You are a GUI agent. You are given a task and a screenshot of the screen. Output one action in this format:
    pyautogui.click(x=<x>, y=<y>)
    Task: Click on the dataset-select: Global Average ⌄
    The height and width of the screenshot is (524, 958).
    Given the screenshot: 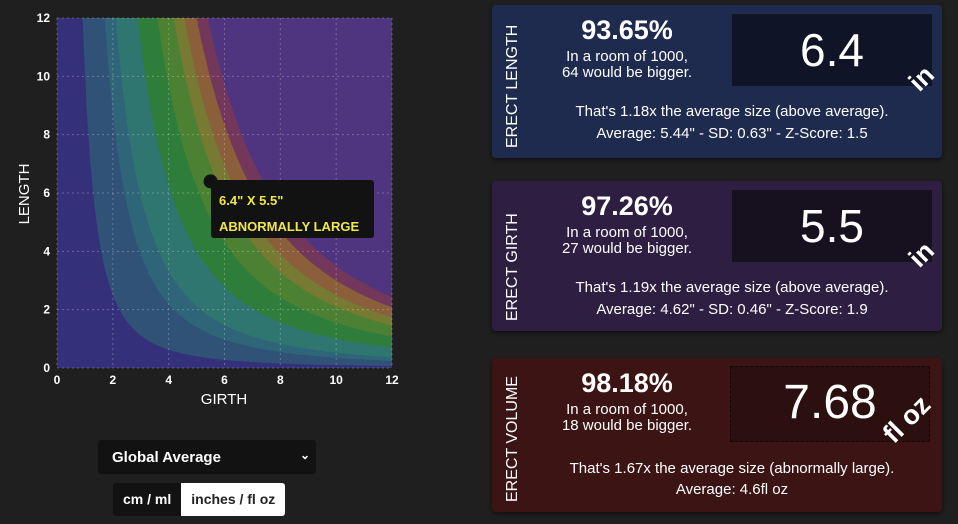 What is the action you would take?
    pyautogui.click(x=207, y=457)
    